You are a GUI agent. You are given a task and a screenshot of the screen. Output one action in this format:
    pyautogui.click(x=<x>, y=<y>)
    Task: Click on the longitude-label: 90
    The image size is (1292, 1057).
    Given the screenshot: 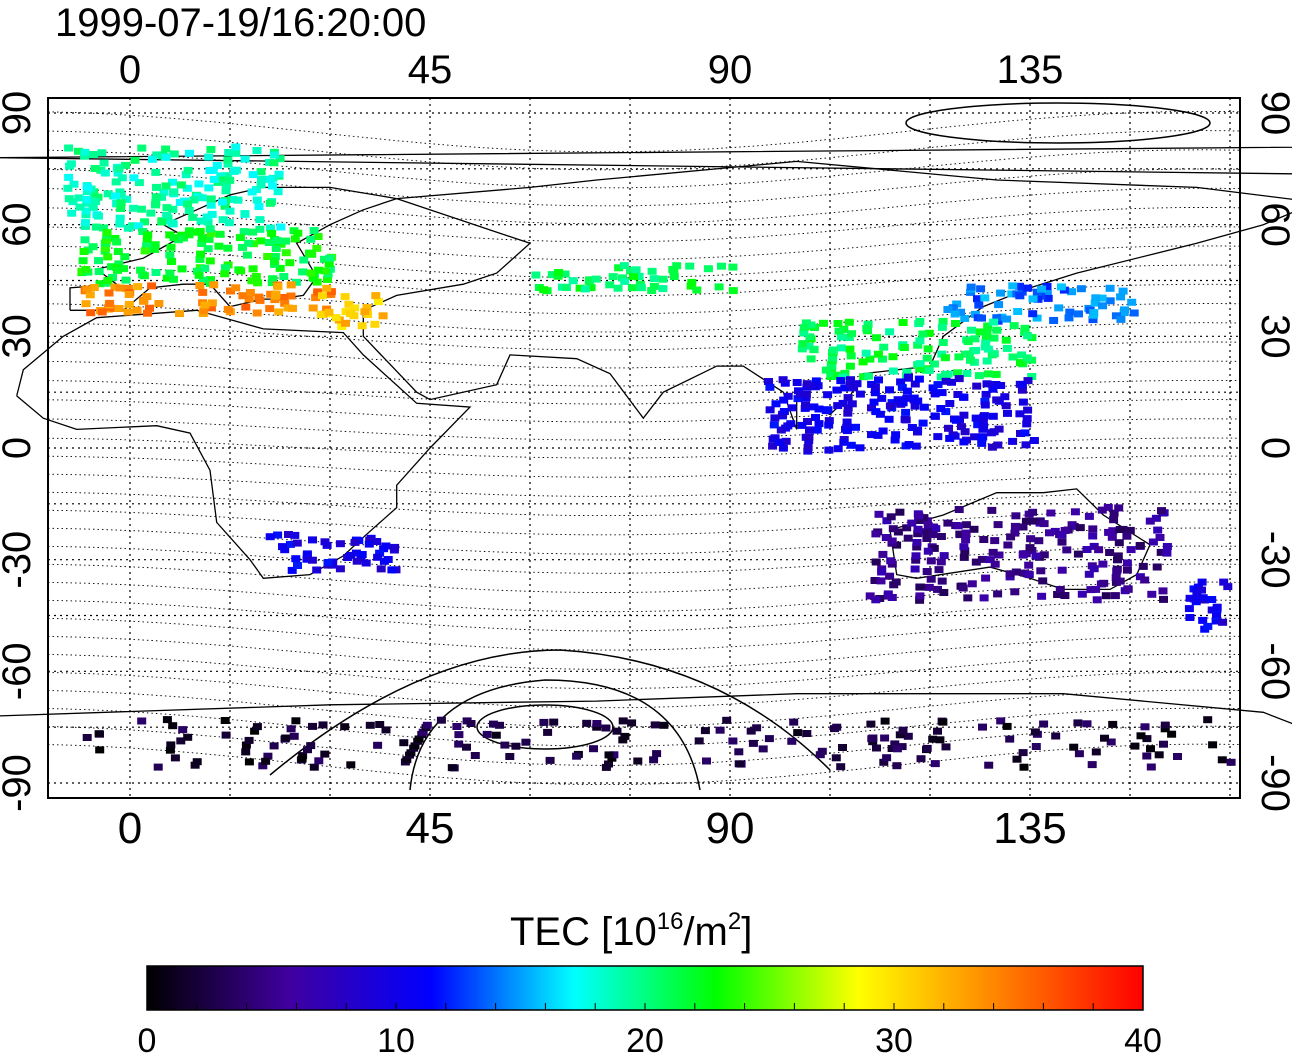 What is the action you would take?
    pyautogui.click(x=730, y=828)
    